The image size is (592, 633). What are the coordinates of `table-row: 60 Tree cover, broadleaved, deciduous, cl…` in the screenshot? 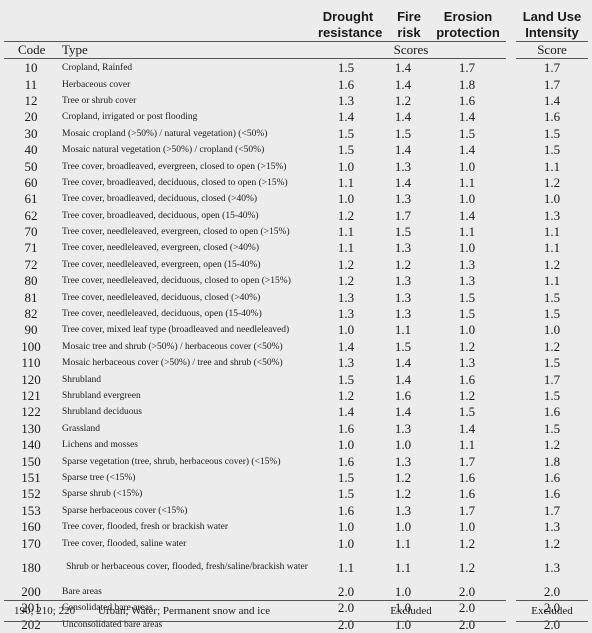 It's located at (296, 183).